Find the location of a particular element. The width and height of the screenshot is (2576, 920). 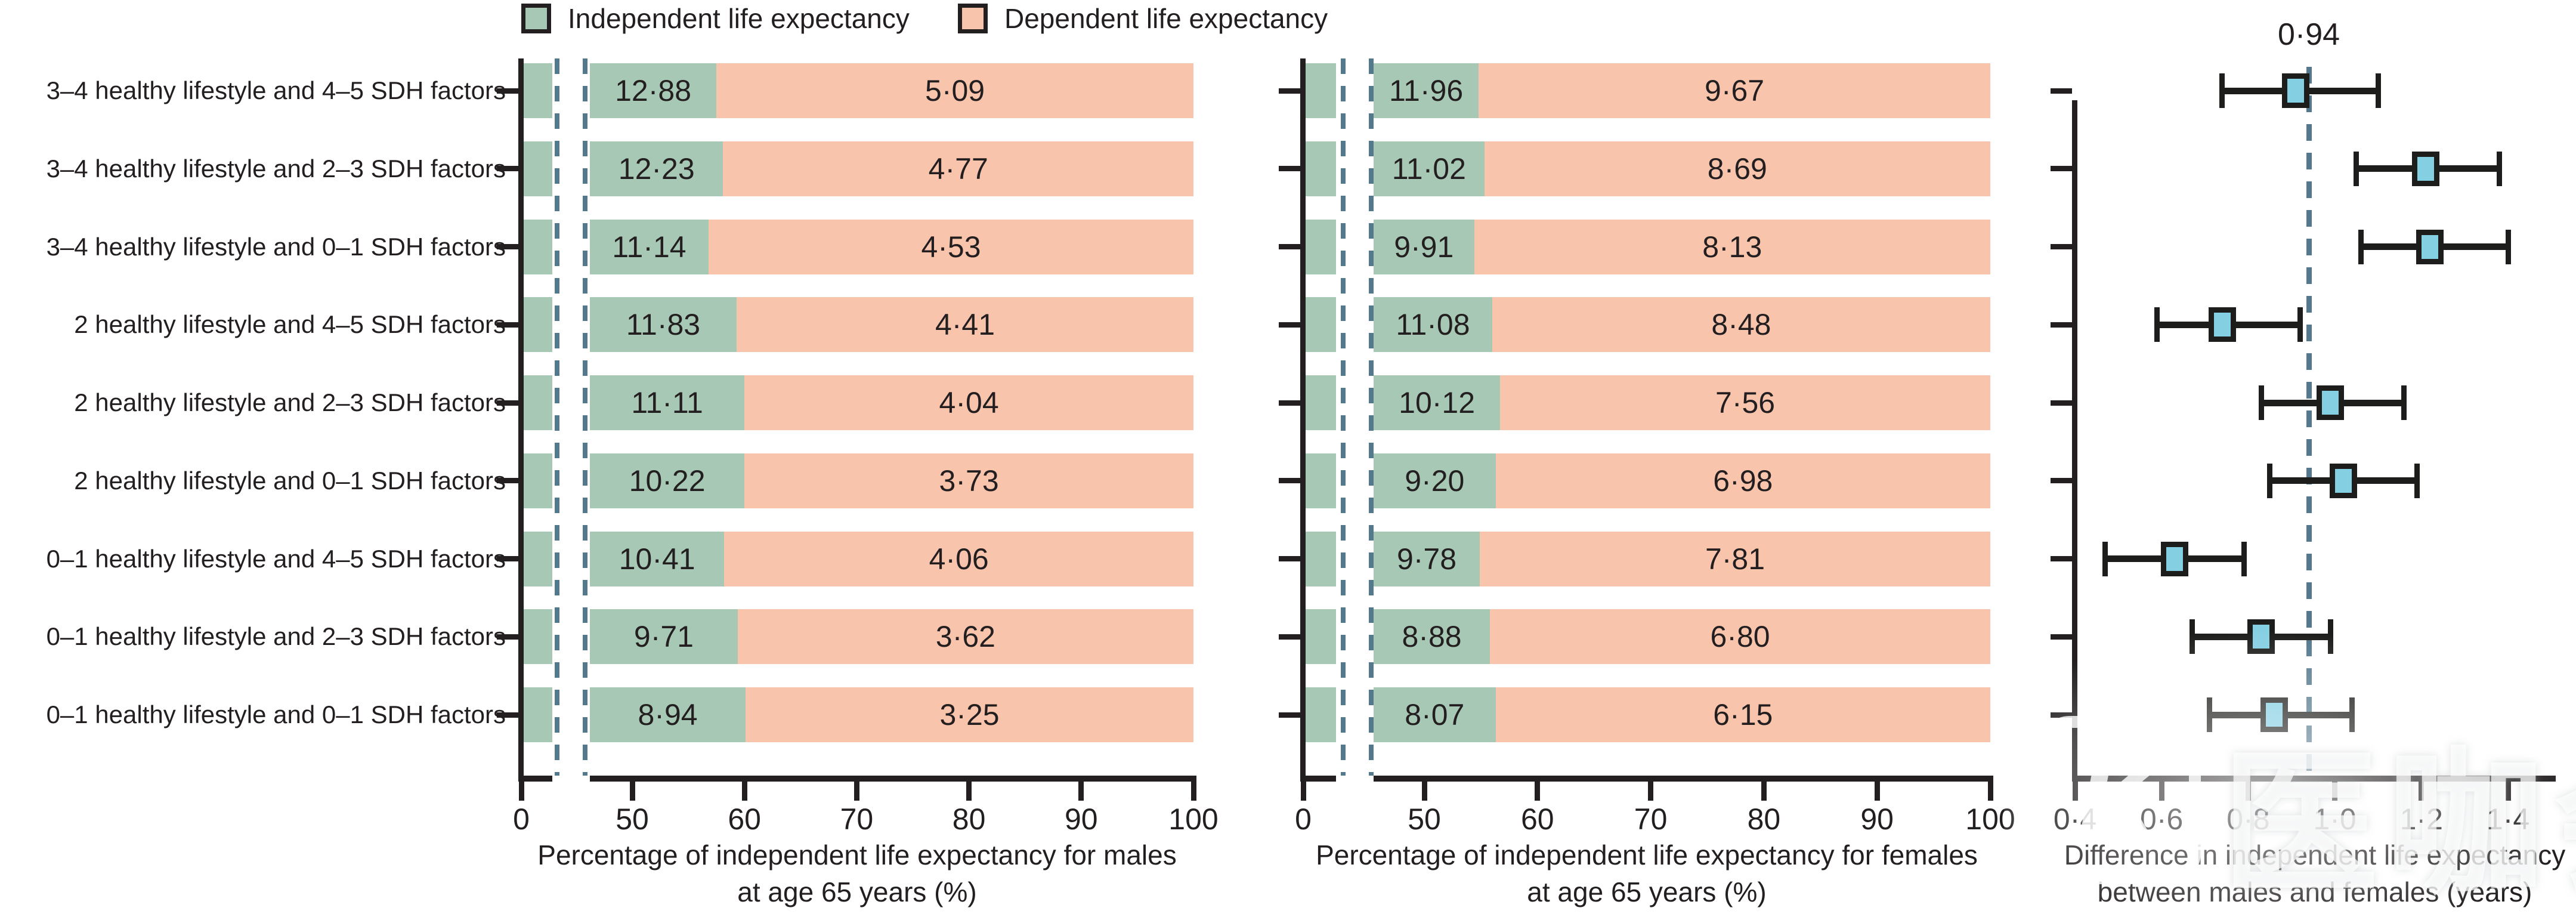

females-dependent-value: 7·56 is located at coordinates (1745, 402).